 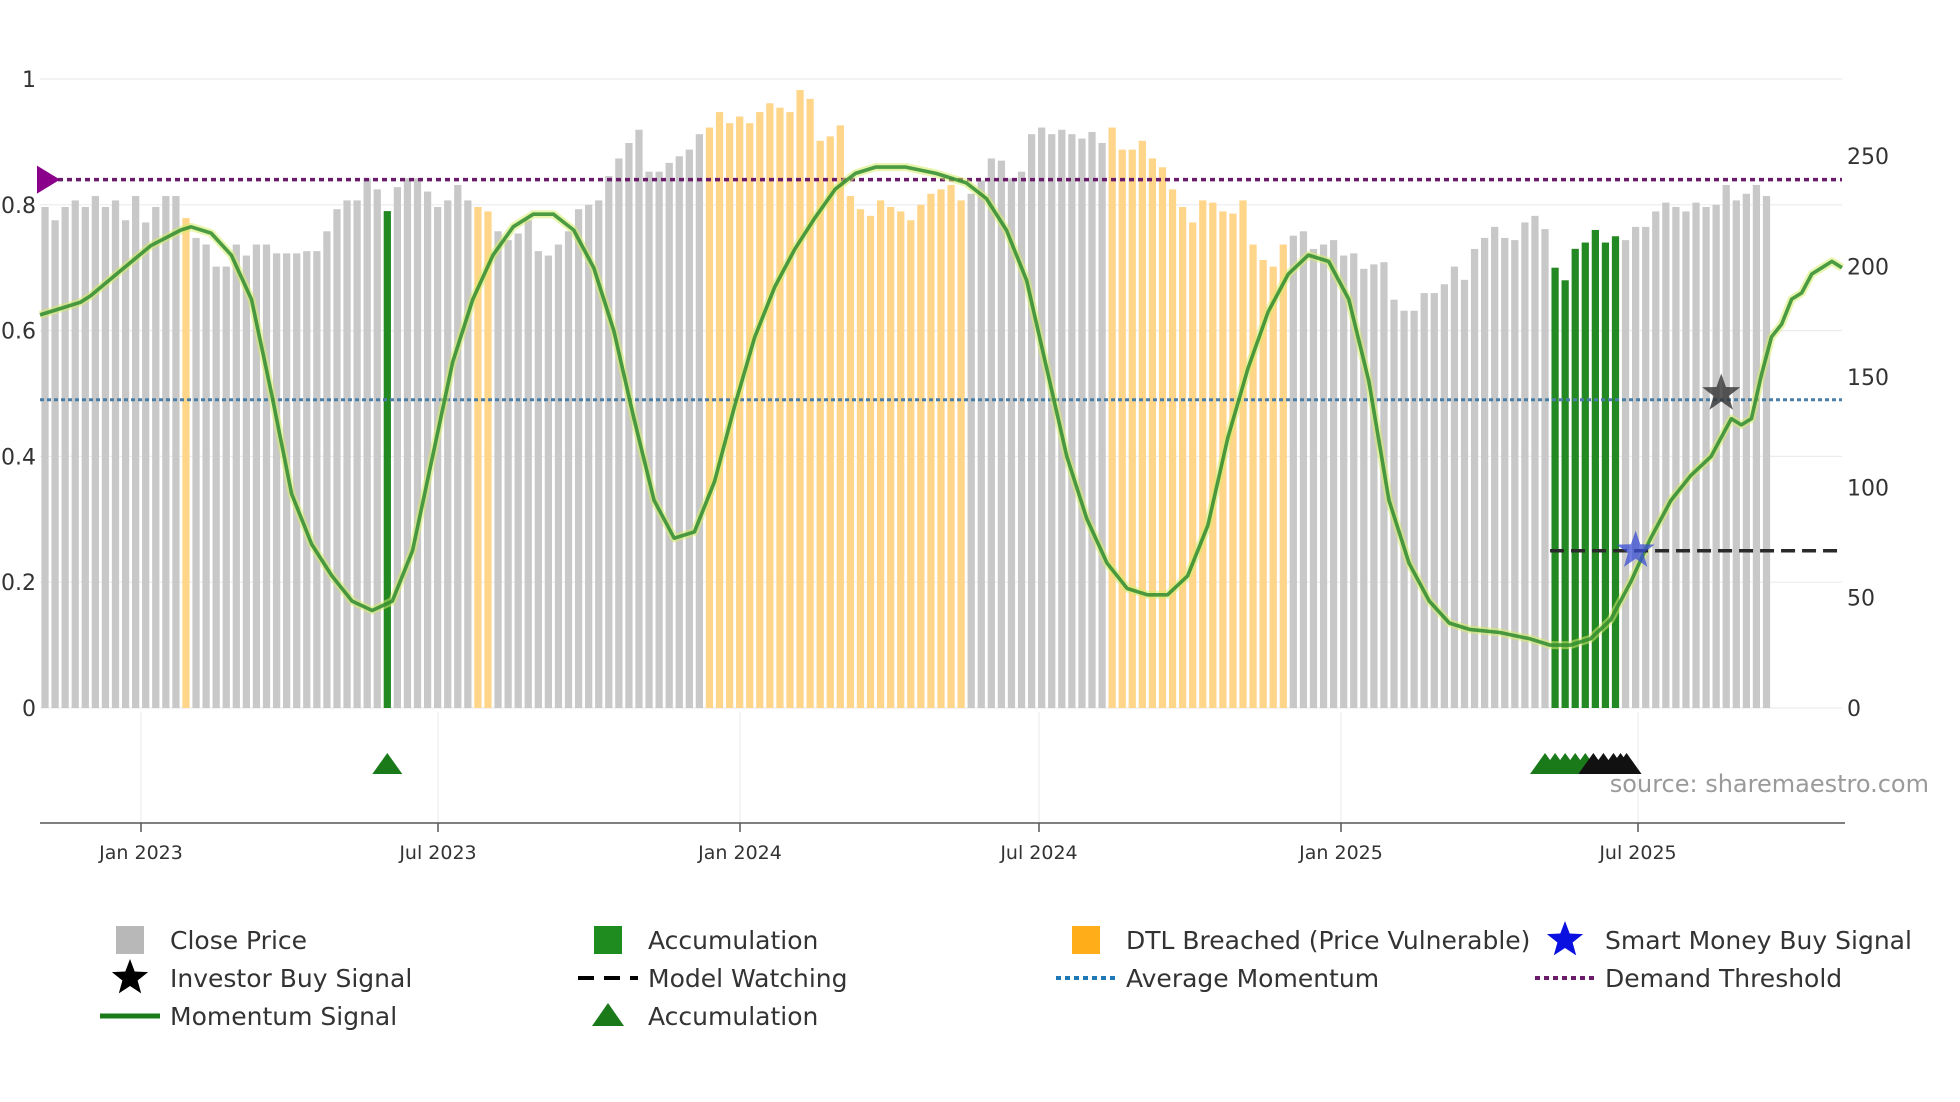 I want to click on y-right-tick-label: 150, so click(x=1868, y=378).